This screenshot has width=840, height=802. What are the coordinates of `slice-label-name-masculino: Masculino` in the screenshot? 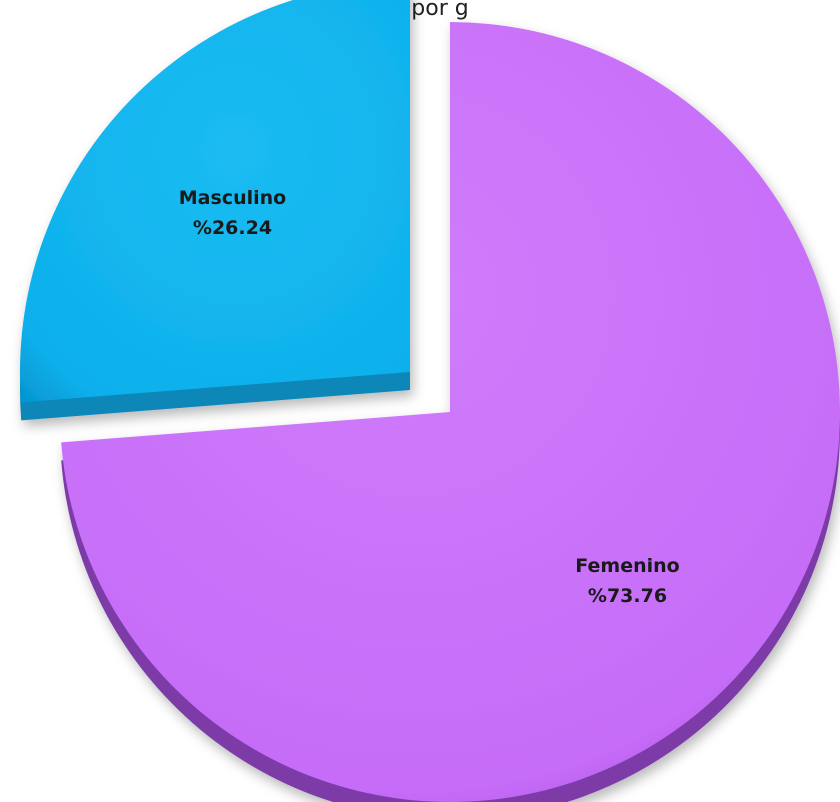 It's located at (232, 198).